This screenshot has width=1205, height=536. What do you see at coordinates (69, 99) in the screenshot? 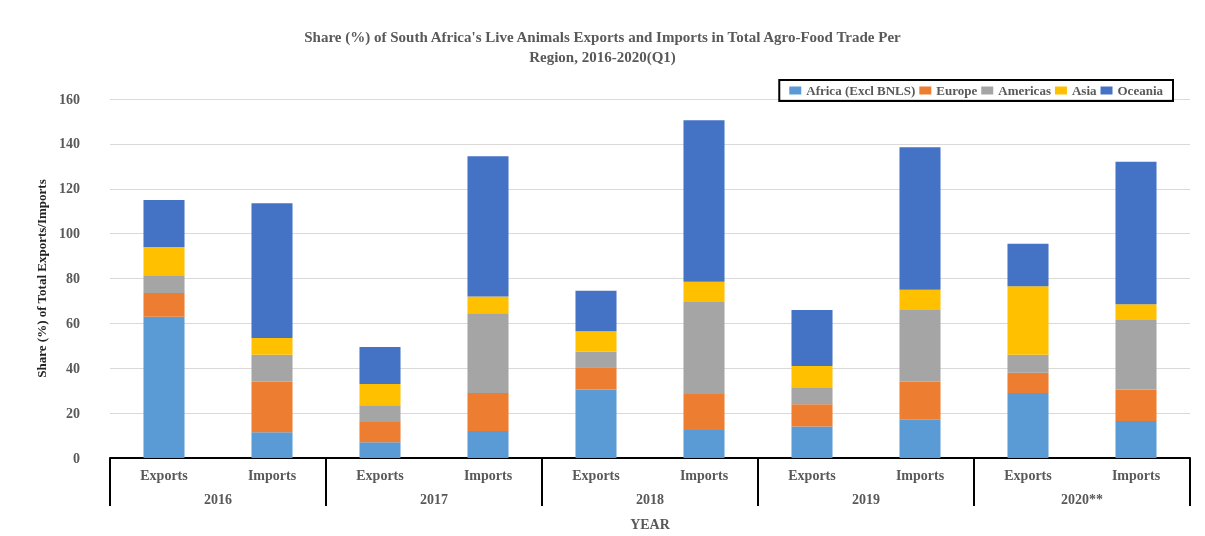
I see `y-tick-label: 160` at bounding box center [69, 99].